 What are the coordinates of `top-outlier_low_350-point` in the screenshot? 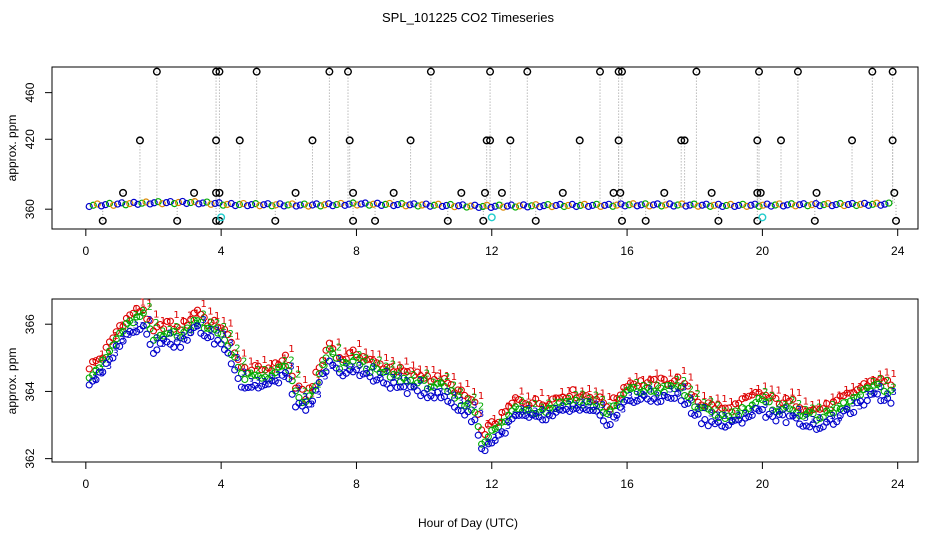 It's located at (622, 220).